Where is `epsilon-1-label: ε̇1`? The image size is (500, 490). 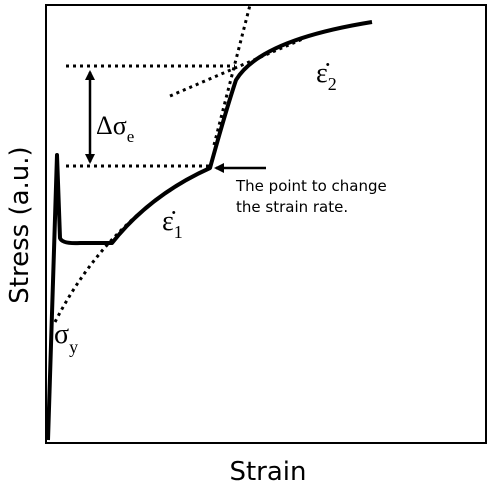
epsilon-1-label: ε̇1 is located at coordinates (172, 224).